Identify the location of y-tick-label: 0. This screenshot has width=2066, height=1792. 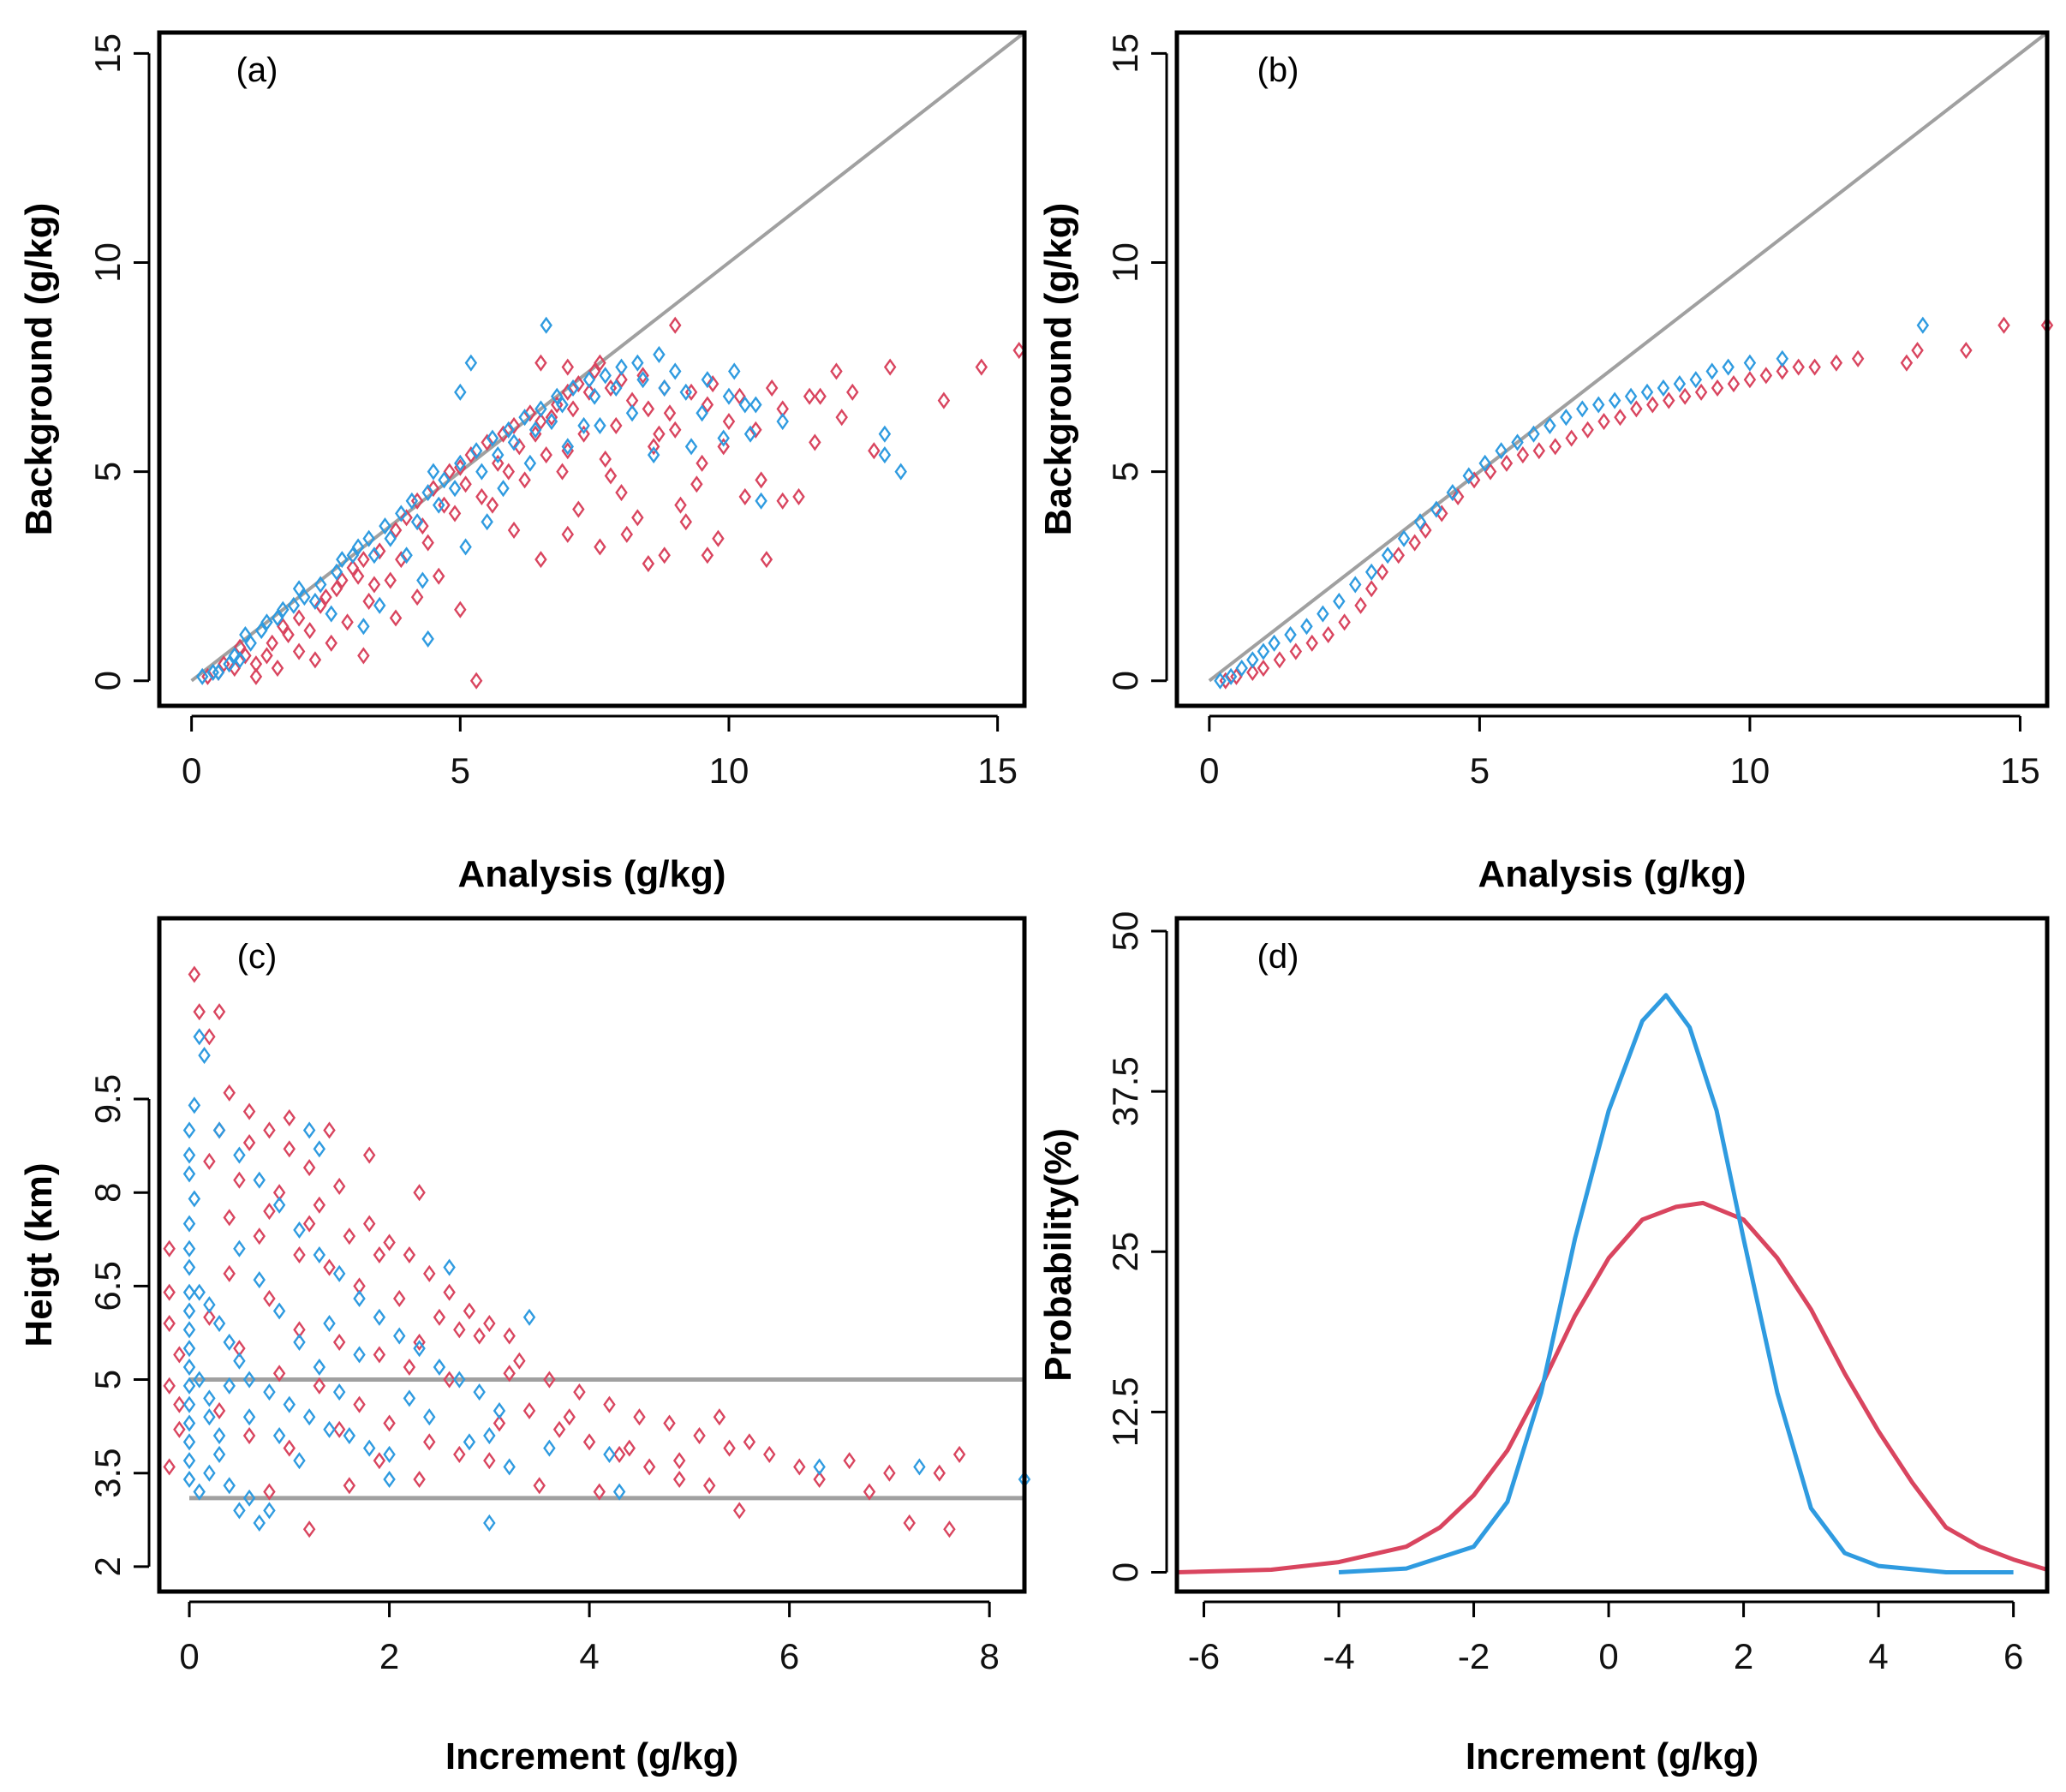
(107, 680).